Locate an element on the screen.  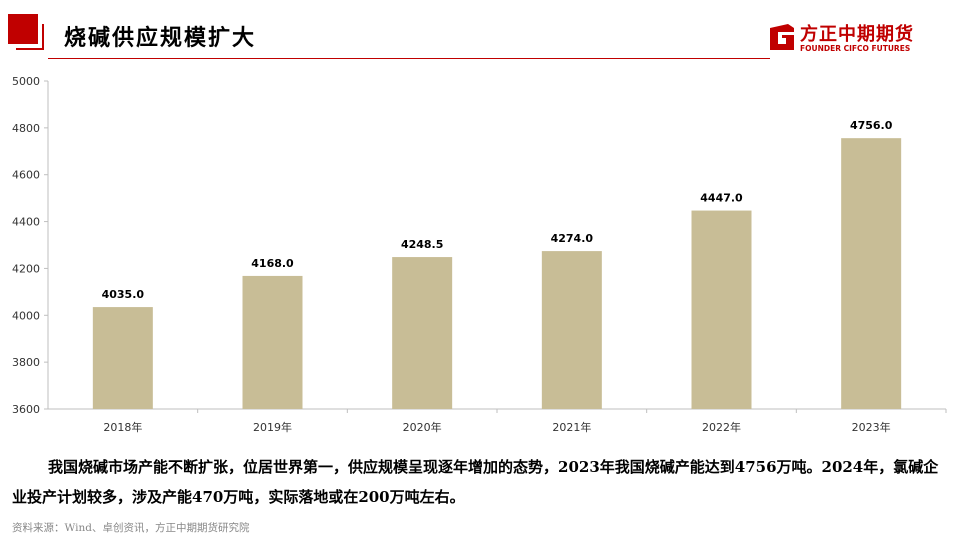
data-label: 4168.0 is located at coordinates (272, 263).